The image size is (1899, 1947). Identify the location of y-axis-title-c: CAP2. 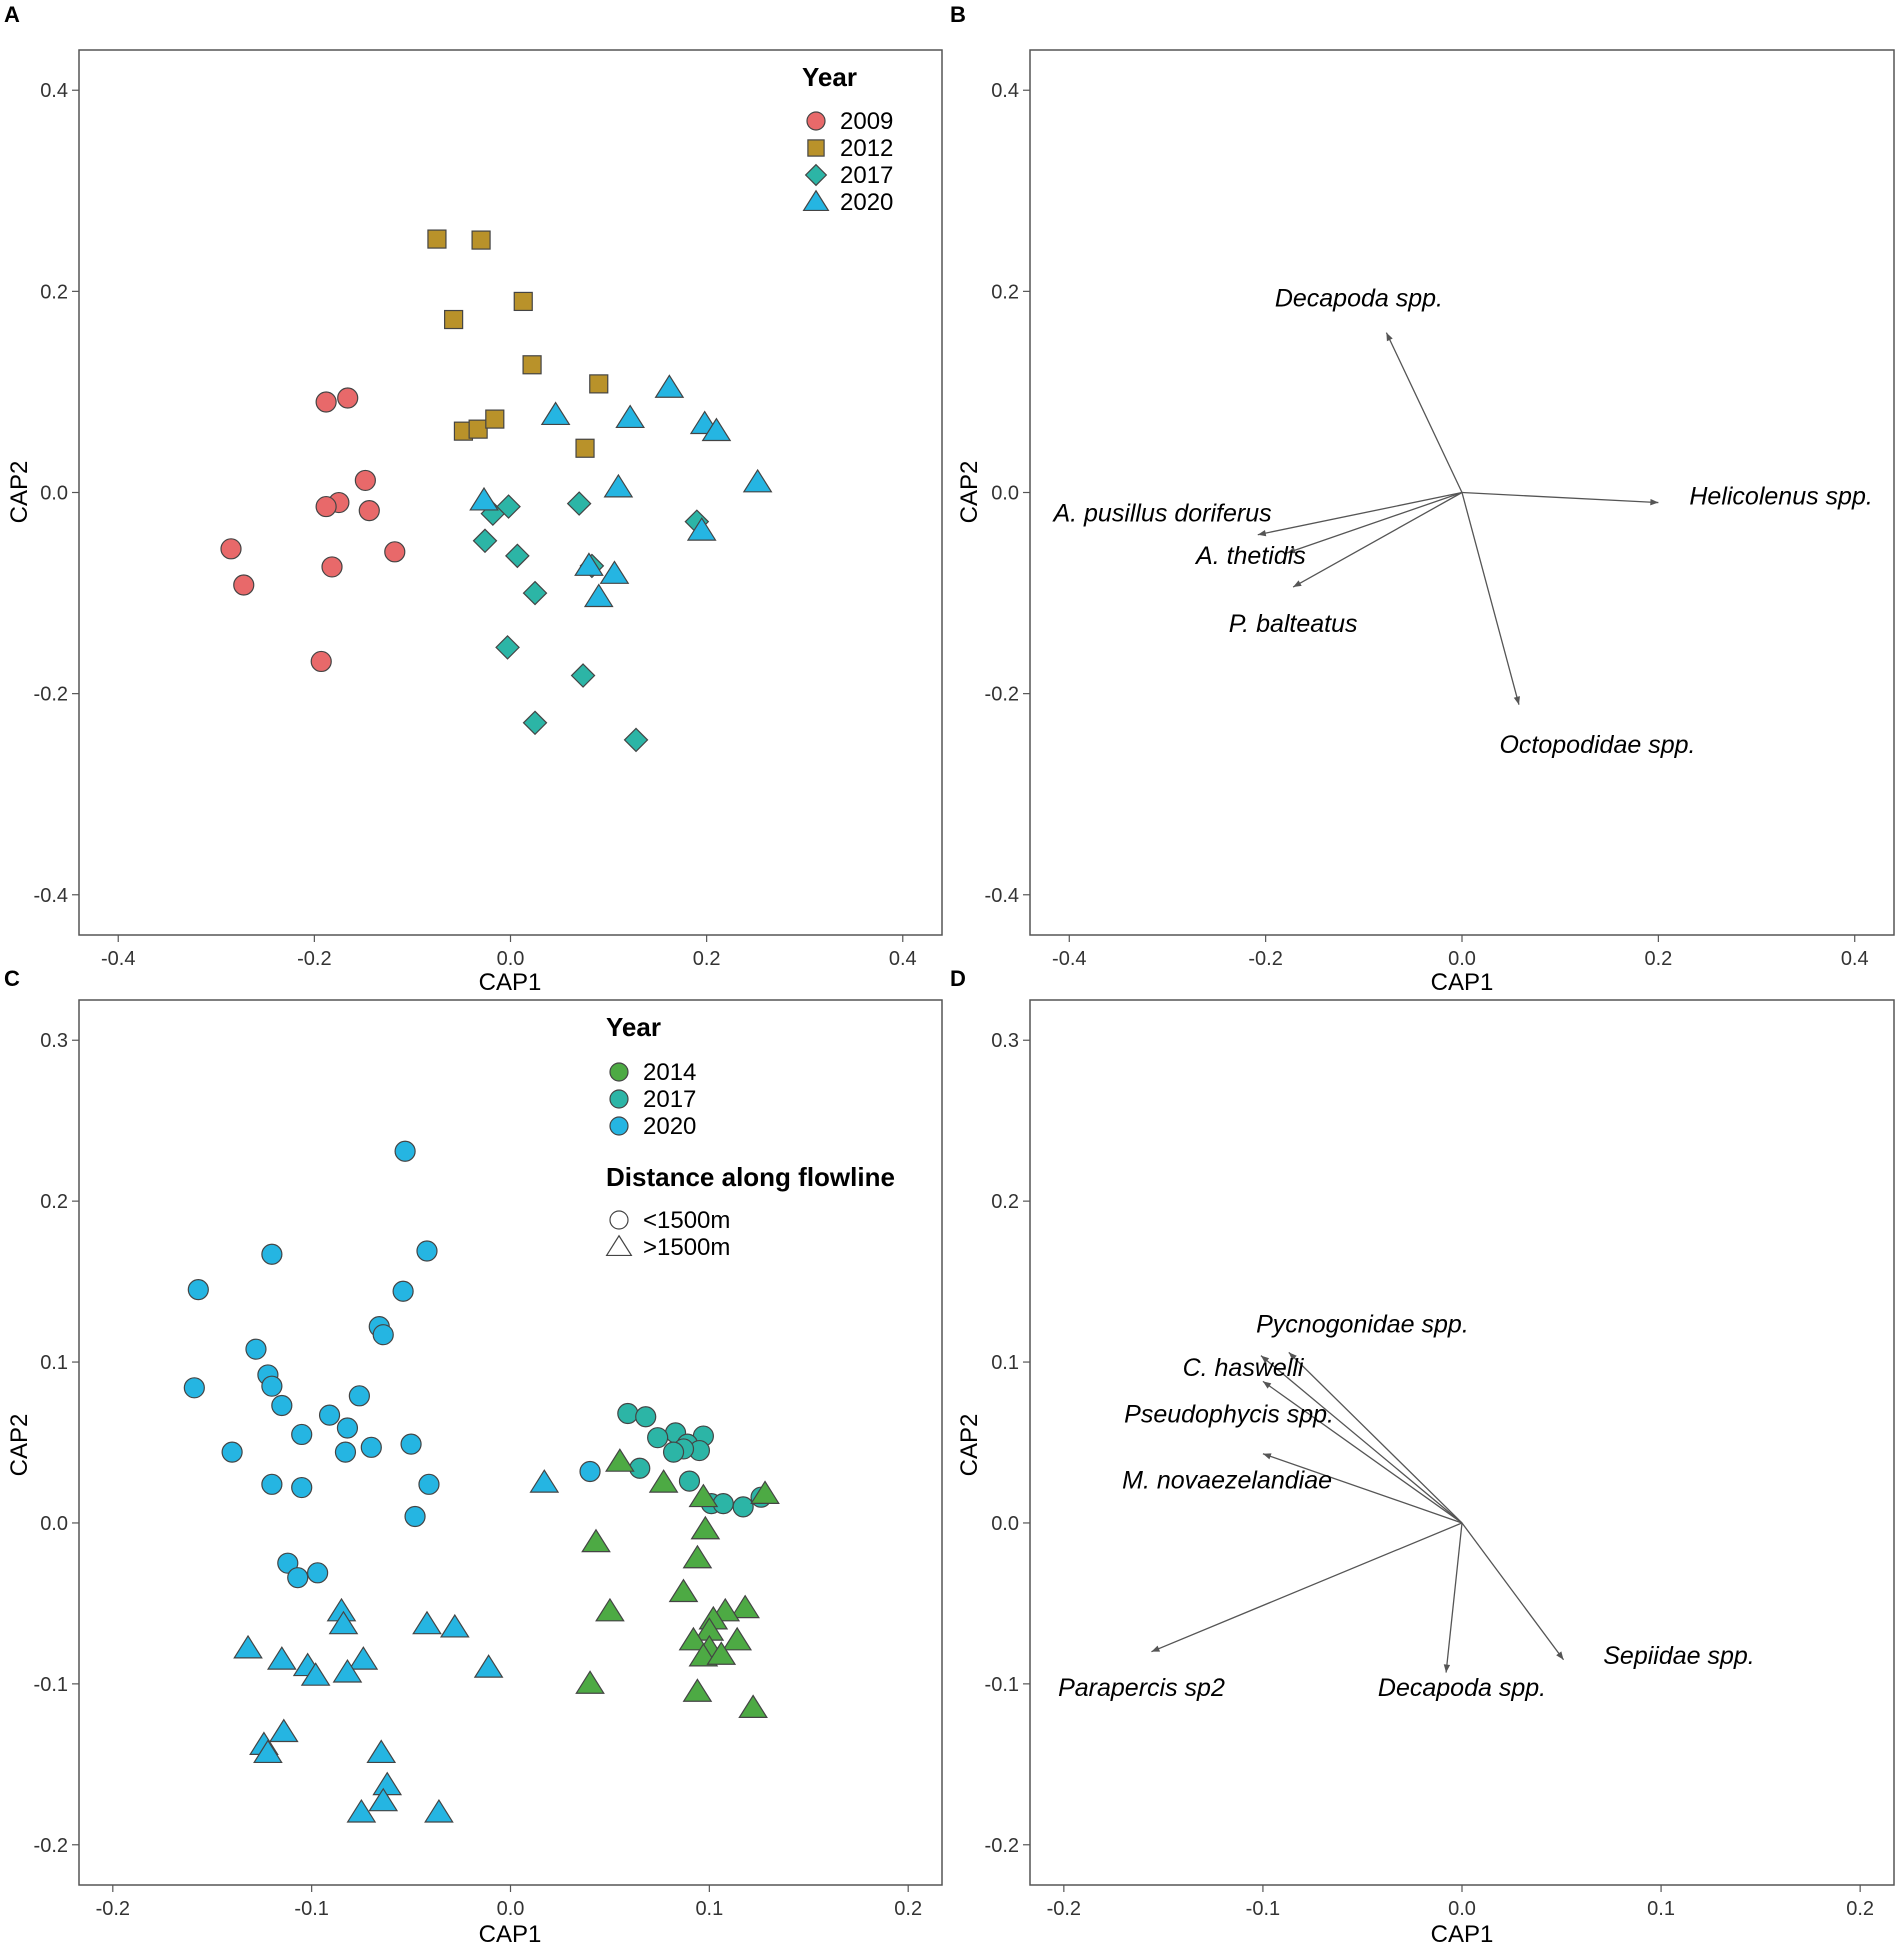
(19, 1445).